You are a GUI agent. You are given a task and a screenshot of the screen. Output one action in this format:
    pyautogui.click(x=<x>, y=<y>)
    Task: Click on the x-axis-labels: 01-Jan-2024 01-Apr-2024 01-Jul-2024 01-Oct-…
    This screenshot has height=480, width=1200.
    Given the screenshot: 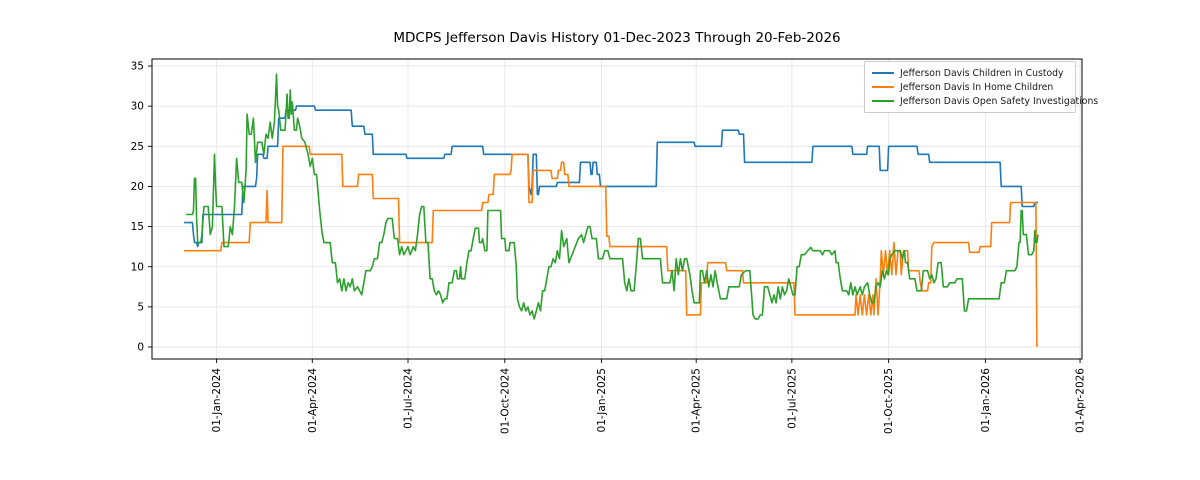 What is the action you would take?
    pyautogui.click(x=648, y=401)
    